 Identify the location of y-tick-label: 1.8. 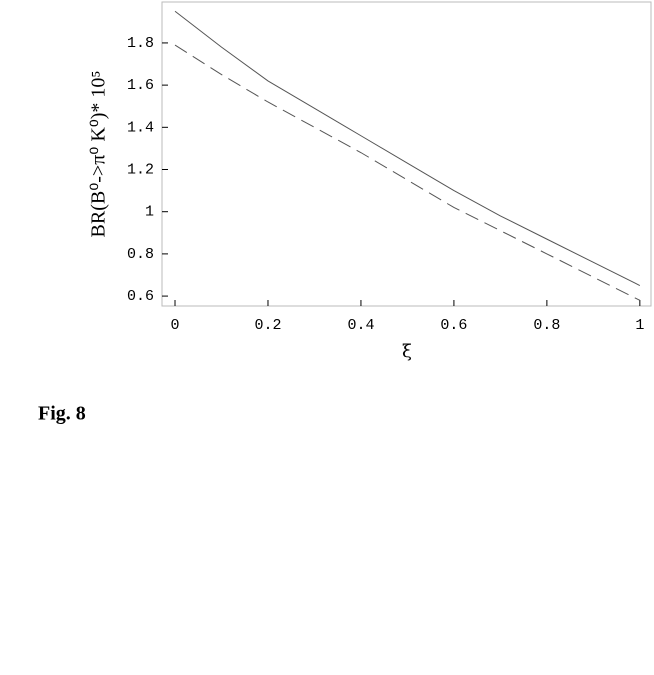
(140, 43).